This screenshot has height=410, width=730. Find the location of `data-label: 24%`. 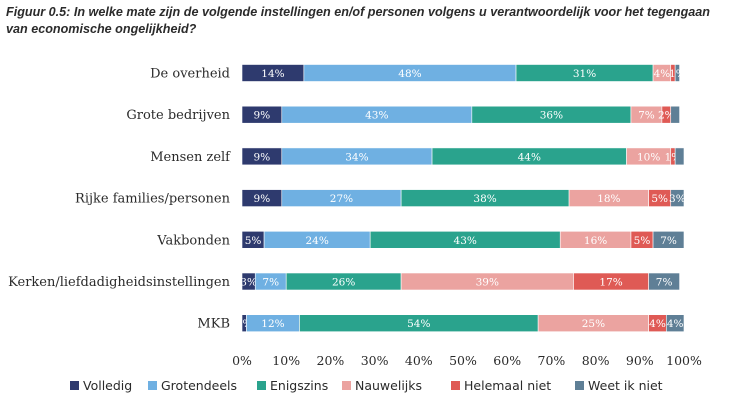

data-label: 24% is located at coordinates (316, 241).